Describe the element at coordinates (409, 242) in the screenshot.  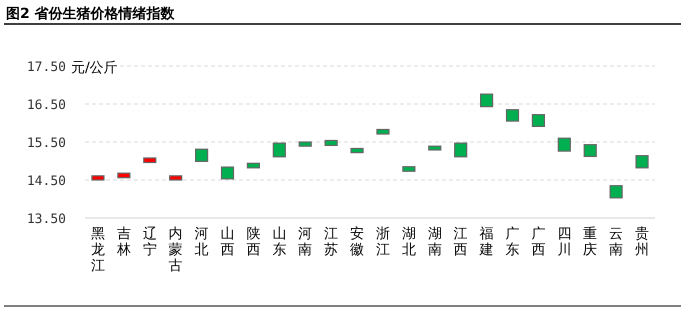
I see `x-tick-label: 湖北` at that location.